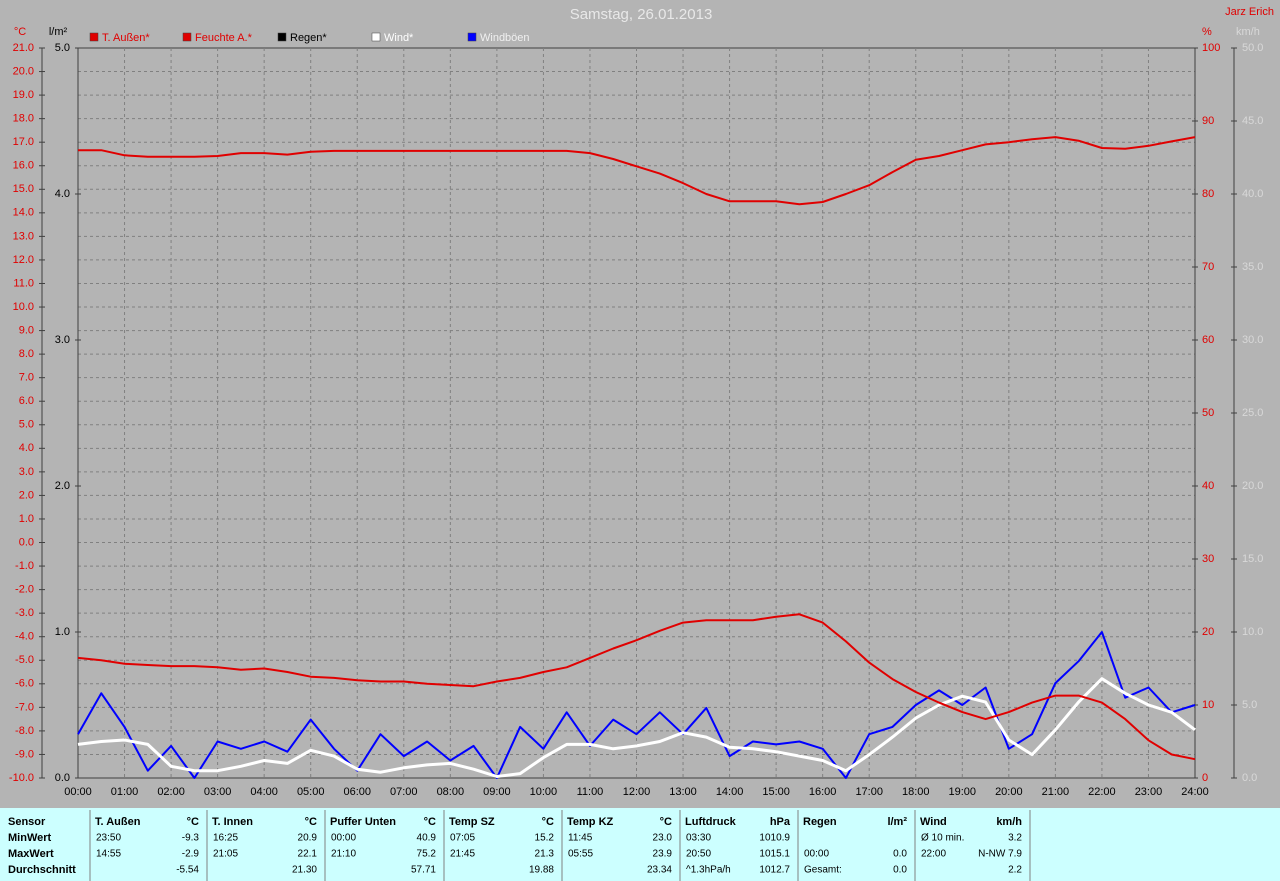 Image resolution: width=1280 pixels, height=881 pixels. Describe the element at coordinates (187, 870) in the screenshot. I see `cell-value: -5.54` at that location.